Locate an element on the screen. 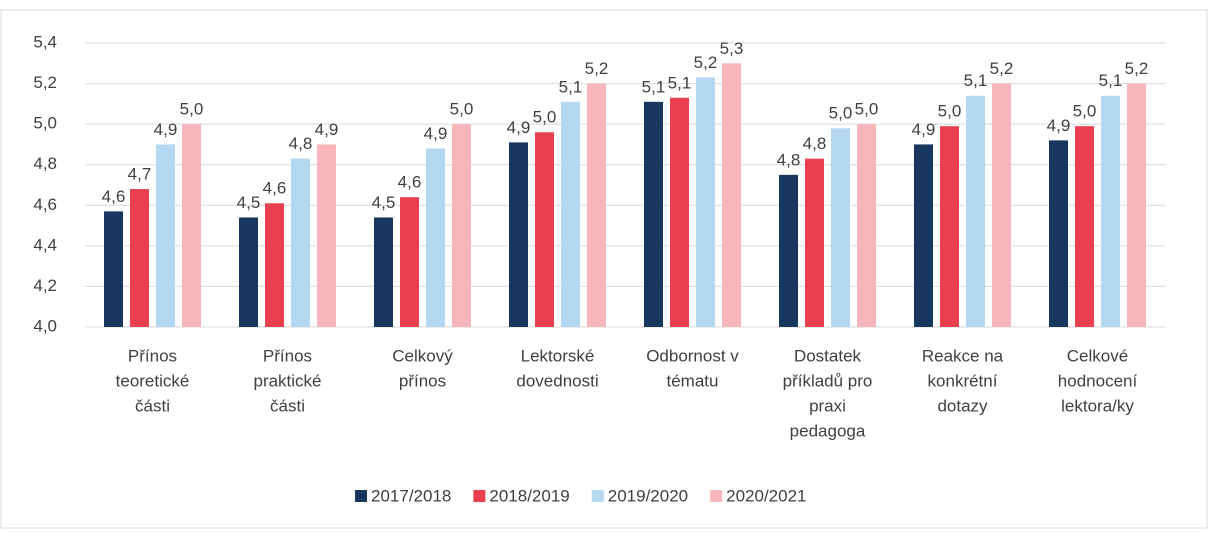 Image resolution: width=1209 pixels, height=536 pixels. x-tick-label: konkrétní is located at coordinates (963, 380).